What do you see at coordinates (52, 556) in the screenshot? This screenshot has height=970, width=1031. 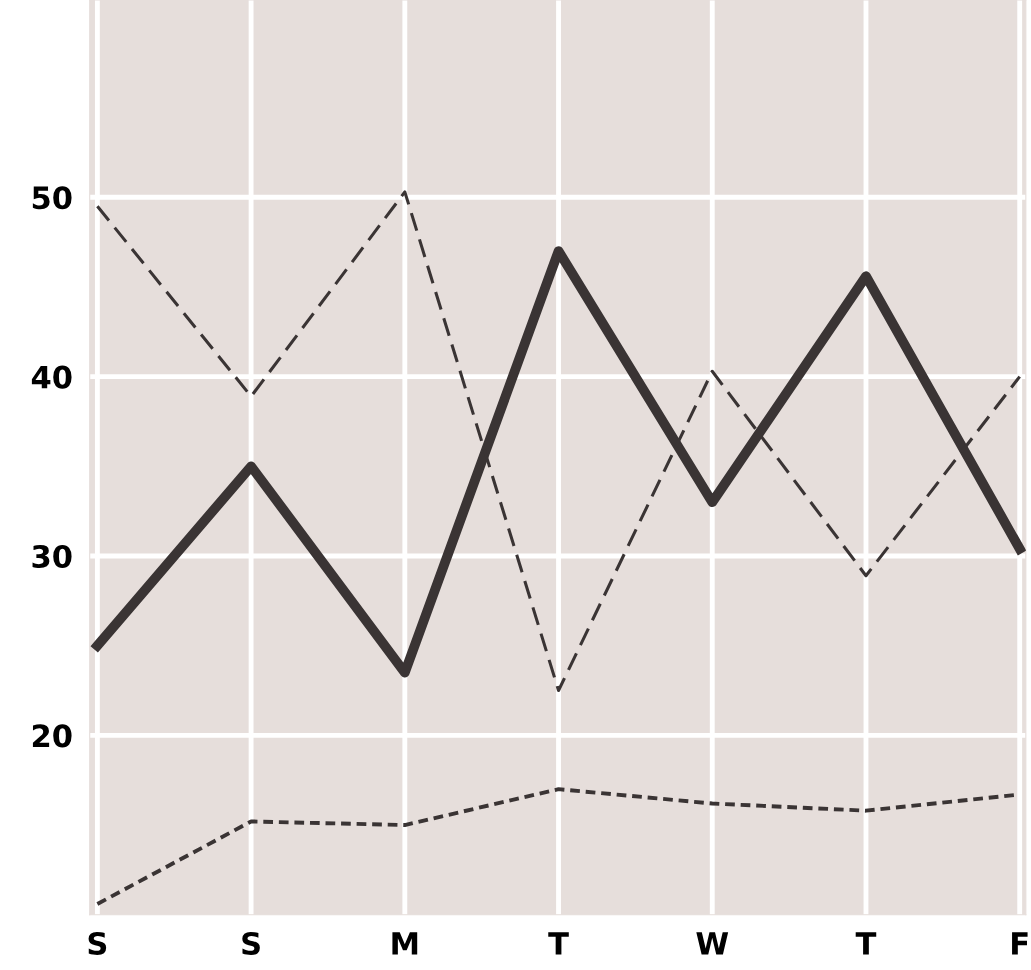 I see `y-tick-label: 30` at bounding box center [52, 556].